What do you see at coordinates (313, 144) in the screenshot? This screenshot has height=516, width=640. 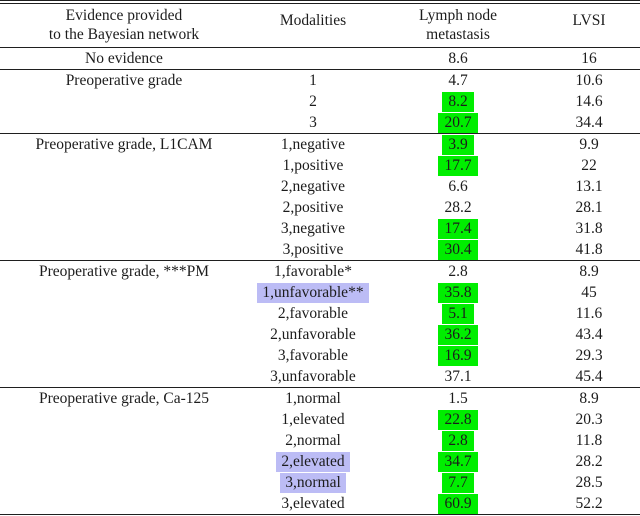 I see `modality-cell: 1,negative` at bounding box center [313, 144].